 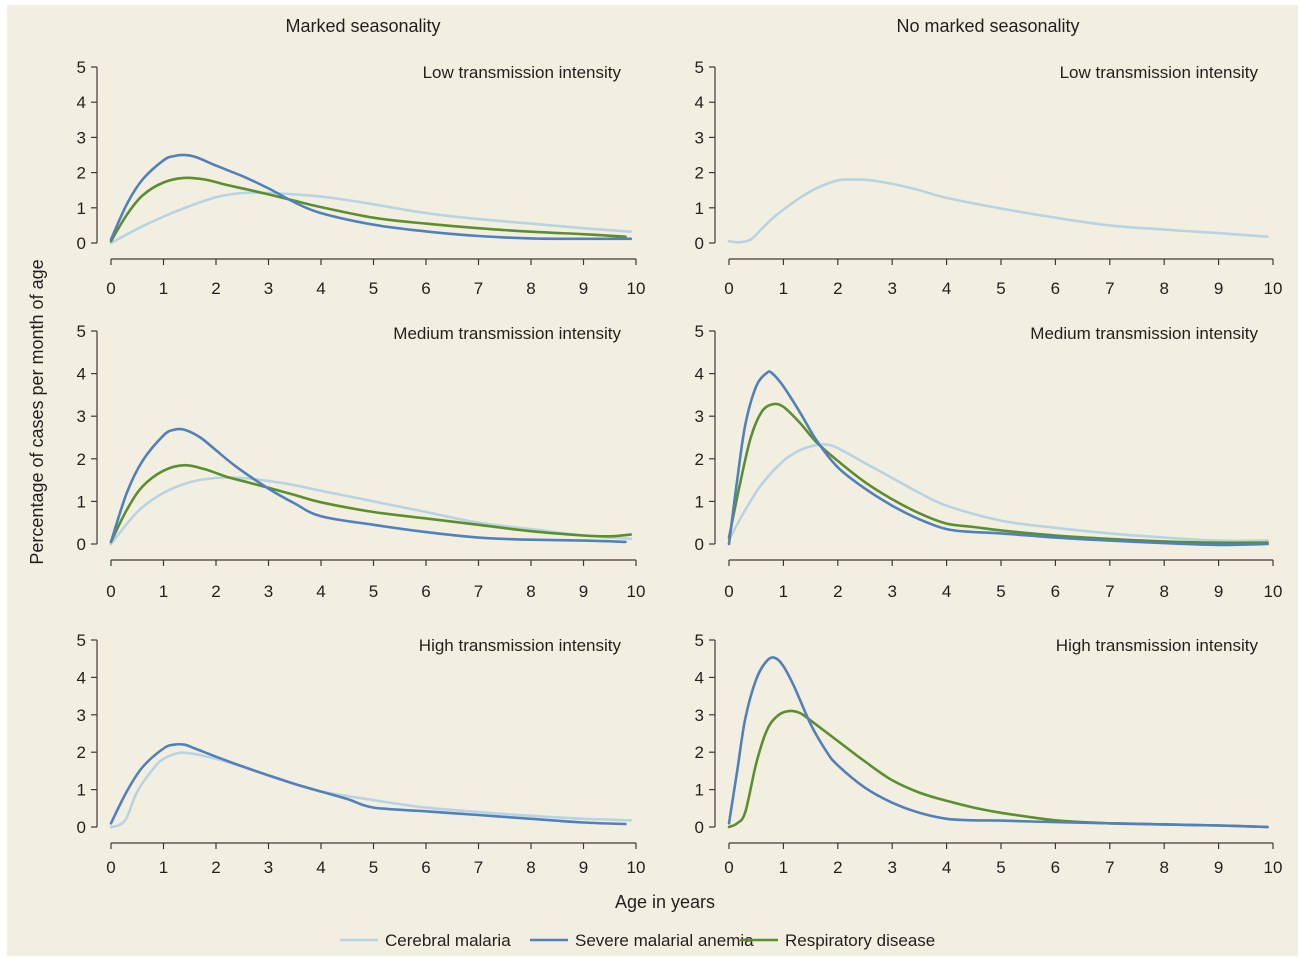 I want to click on column-title-right: No marked seasonality, so click(x=987, y=26).